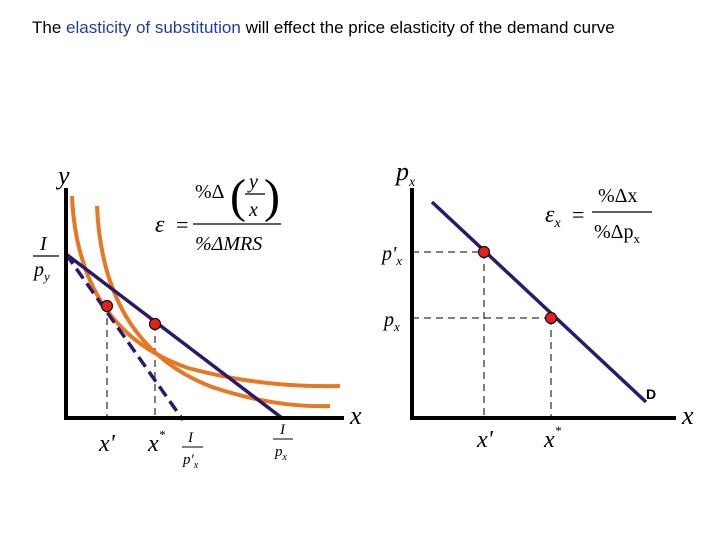  What do you see at coordinates (405, 173) in the screenshot?
I see `price-axis-label: px` at bounding box center [405, 173].